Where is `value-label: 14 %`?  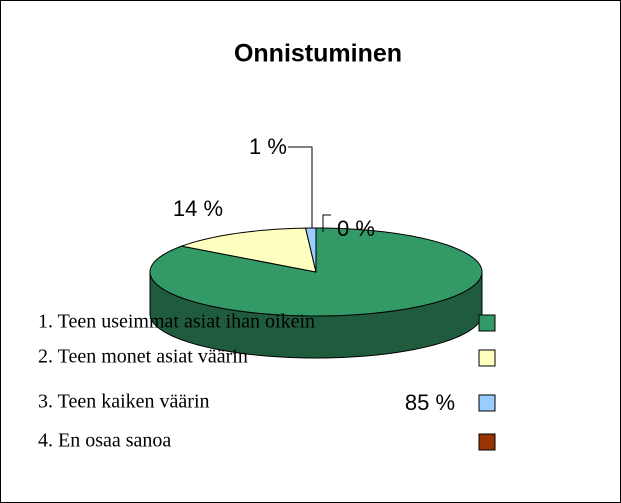
value-label: 14 % is located at coordinates (198, 208).